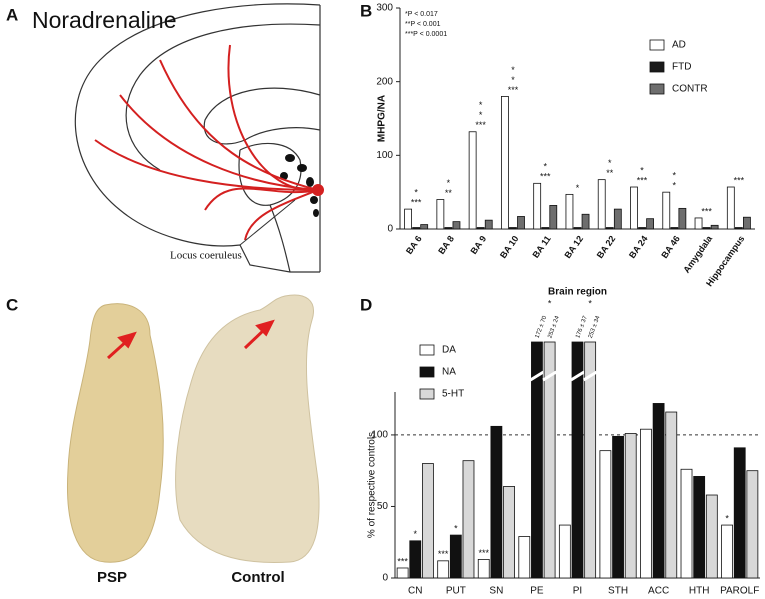  I want to click on x-tick-label: Amygdala, so click(697, 254).